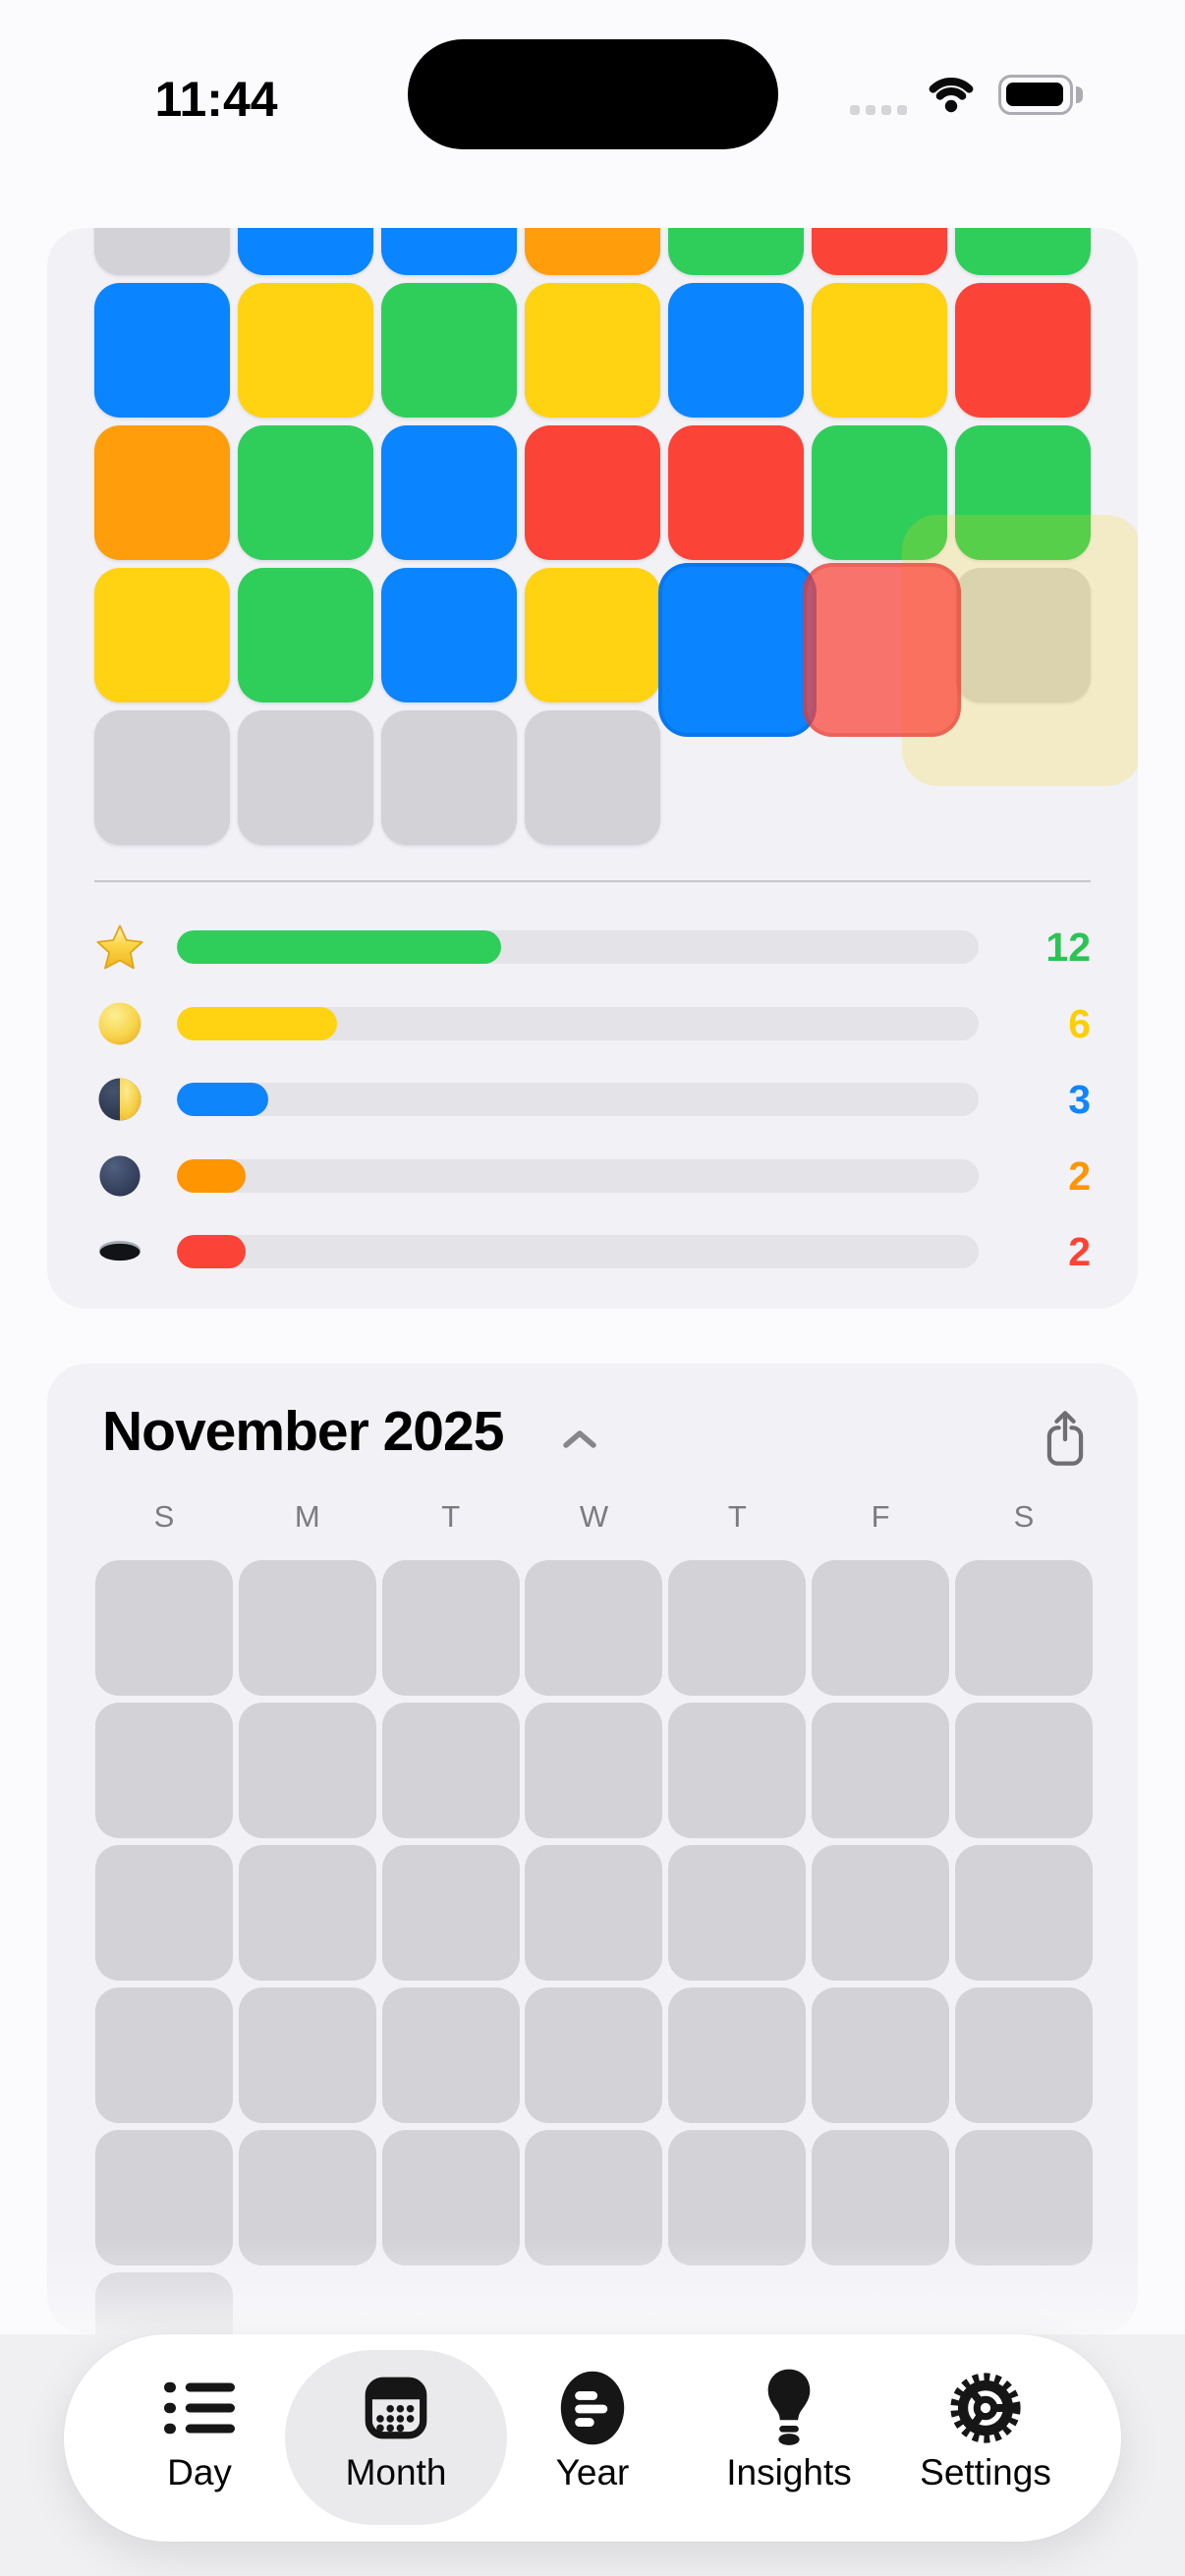 Image resolution: width=1185 pixels, height=2576 pixels. Describe the element at coordinates (257, 1023) in the screenshot. I see `stat-bar-fill` at that location.